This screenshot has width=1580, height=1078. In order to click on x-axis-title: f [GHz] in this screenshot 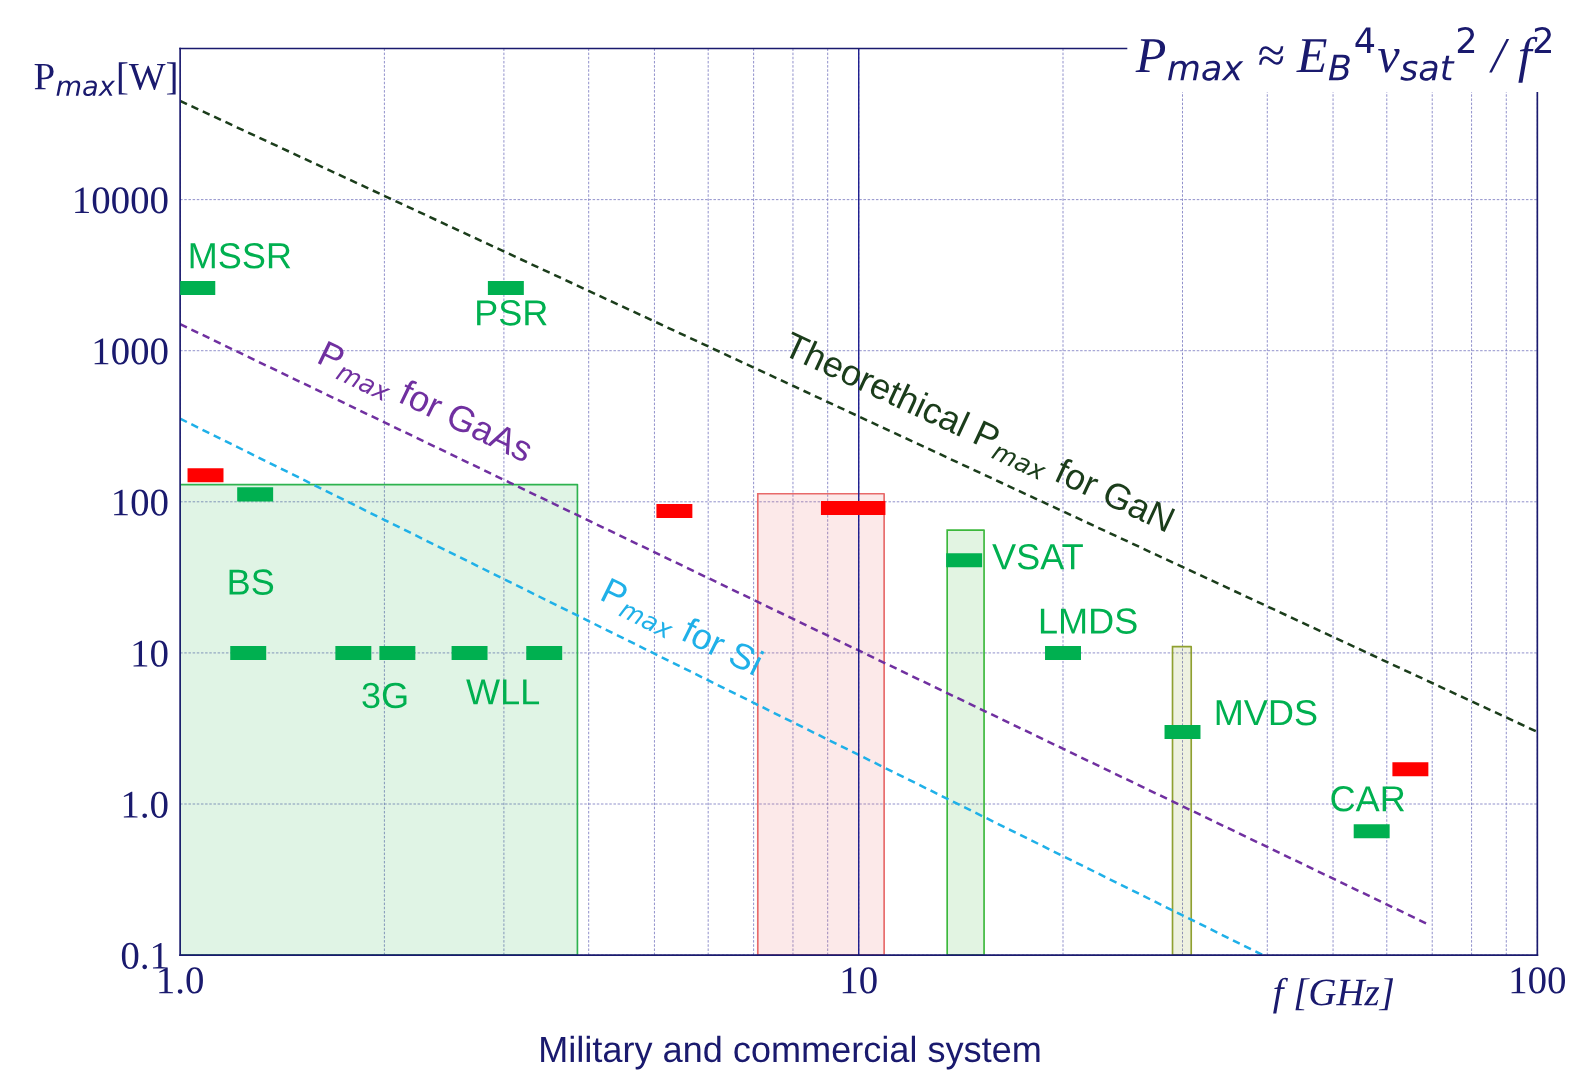, I will do `click(1333, 995)`.